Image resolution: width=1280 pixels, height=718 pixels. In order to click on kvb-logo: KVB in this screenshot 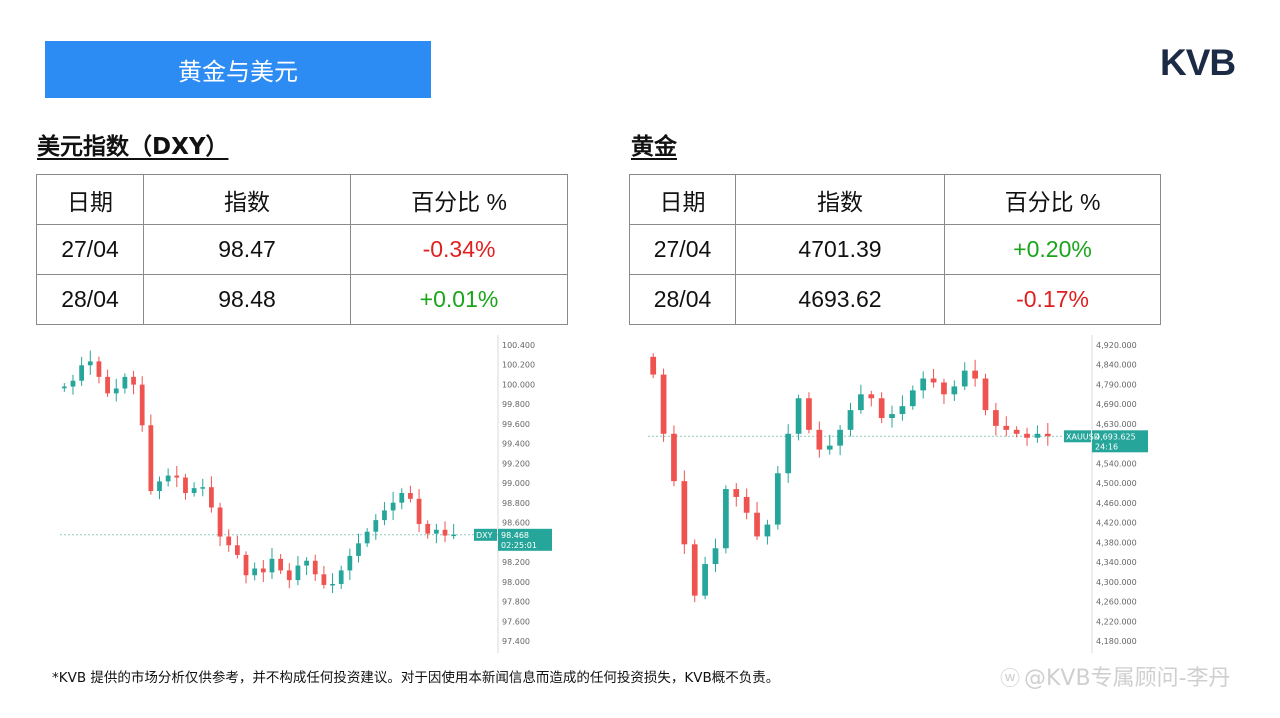, I will do `click(1205, 63)`.